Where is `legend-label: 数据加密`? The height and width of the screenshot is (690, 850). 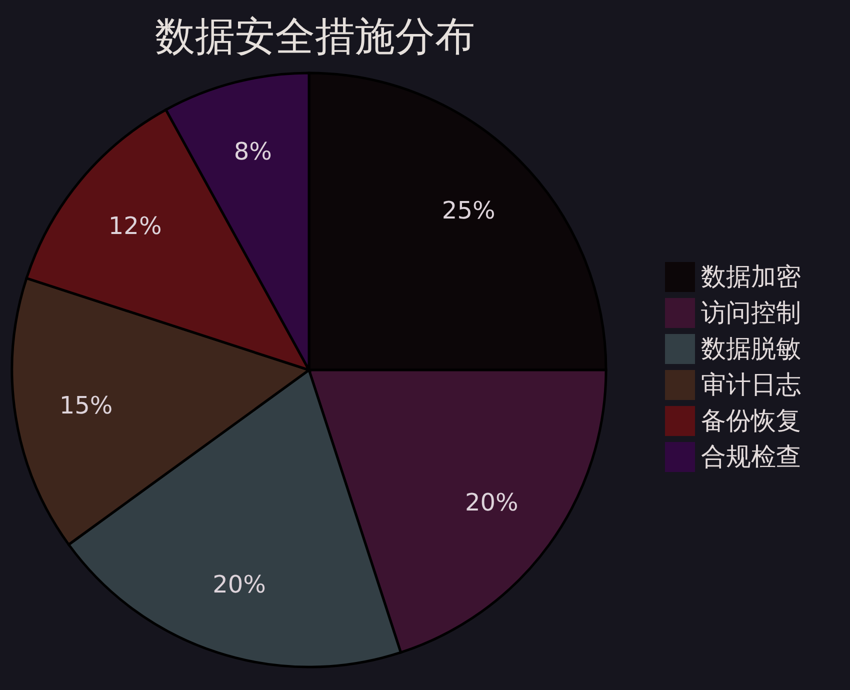
legend-label: 数据加密 is located at coordinates (751, 277).